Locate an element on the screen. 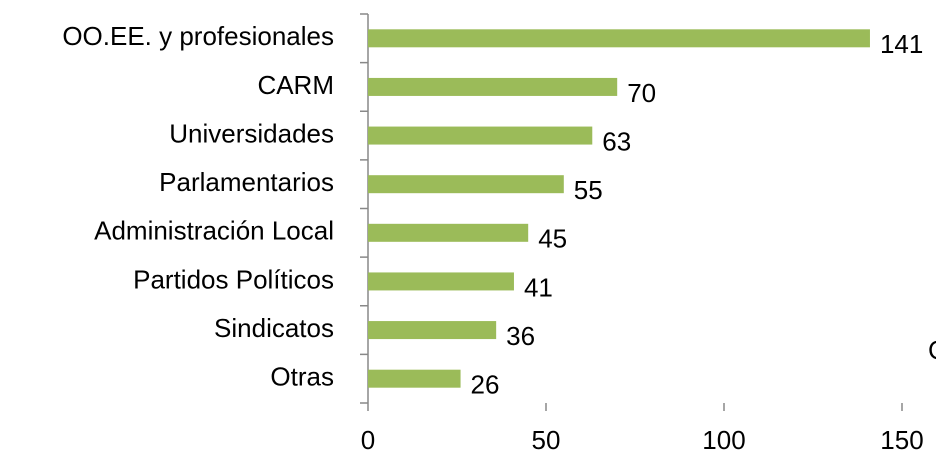 This screenshot has width=936, height=459. y-tick-label: Parlamentarios is located at coordinates (246, 182).